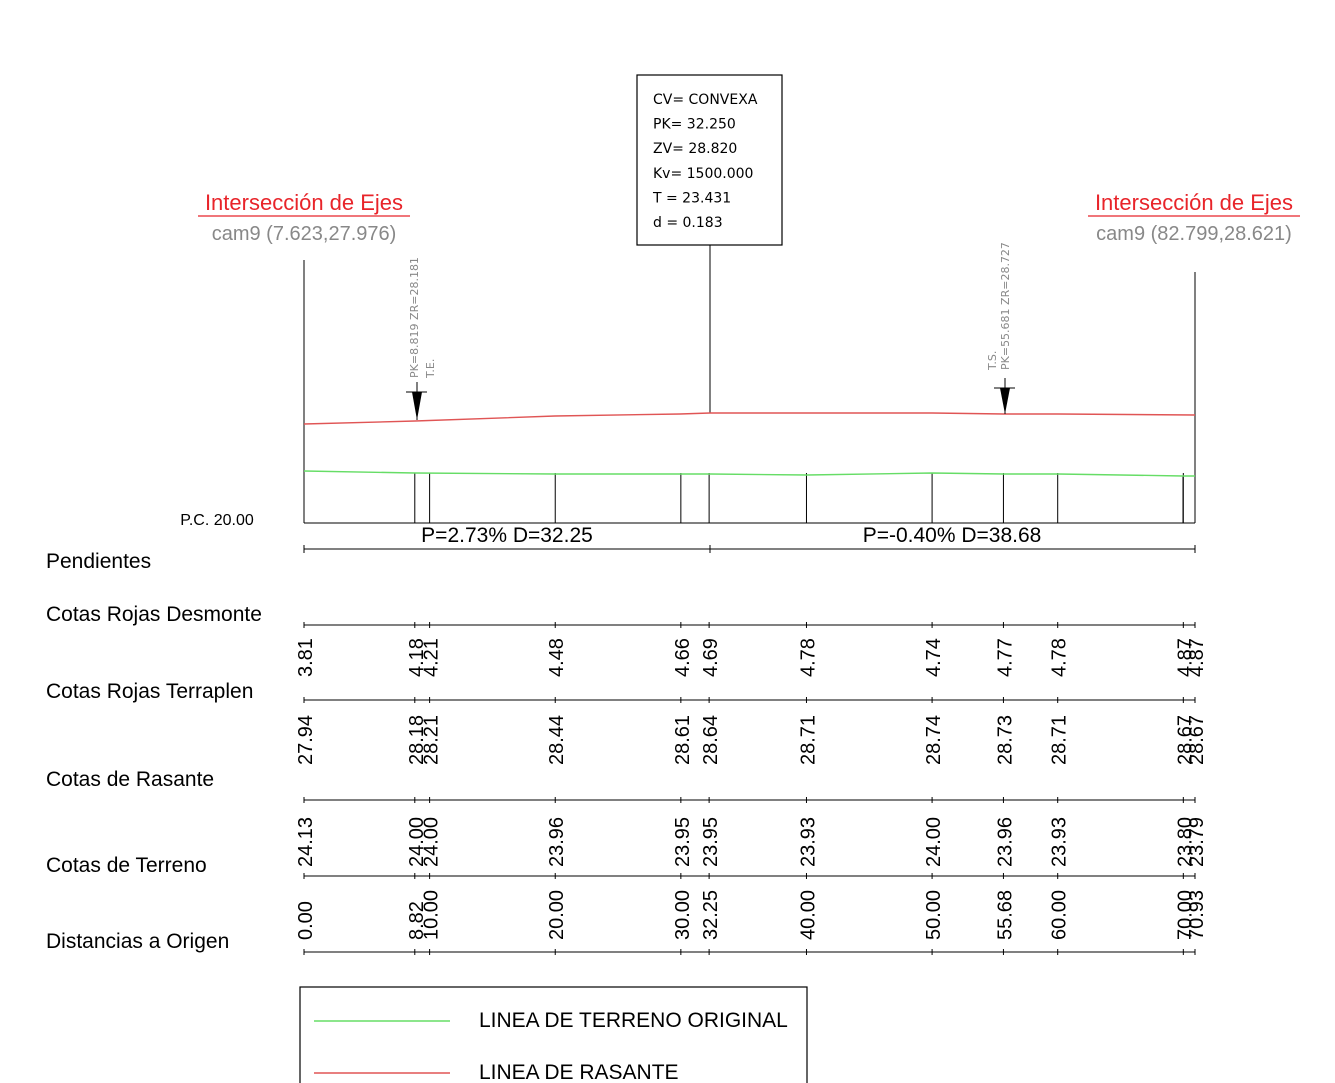 The image size is (1335, 1083). I want to click on station-value-dist: 0.00, so click(306, 920).